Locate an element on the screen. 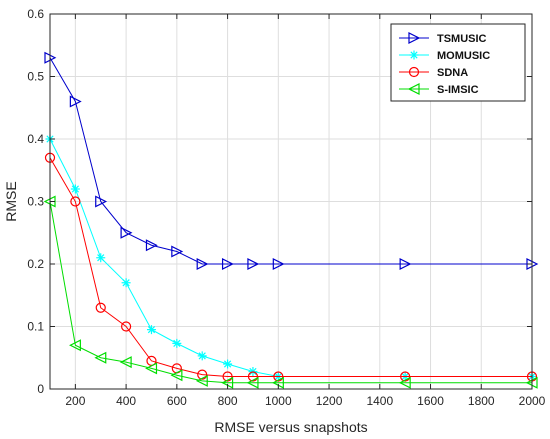  legend: TSMUSIC MOMUSIC SDNA S-IMSIC is located at coordinates (458, 62).